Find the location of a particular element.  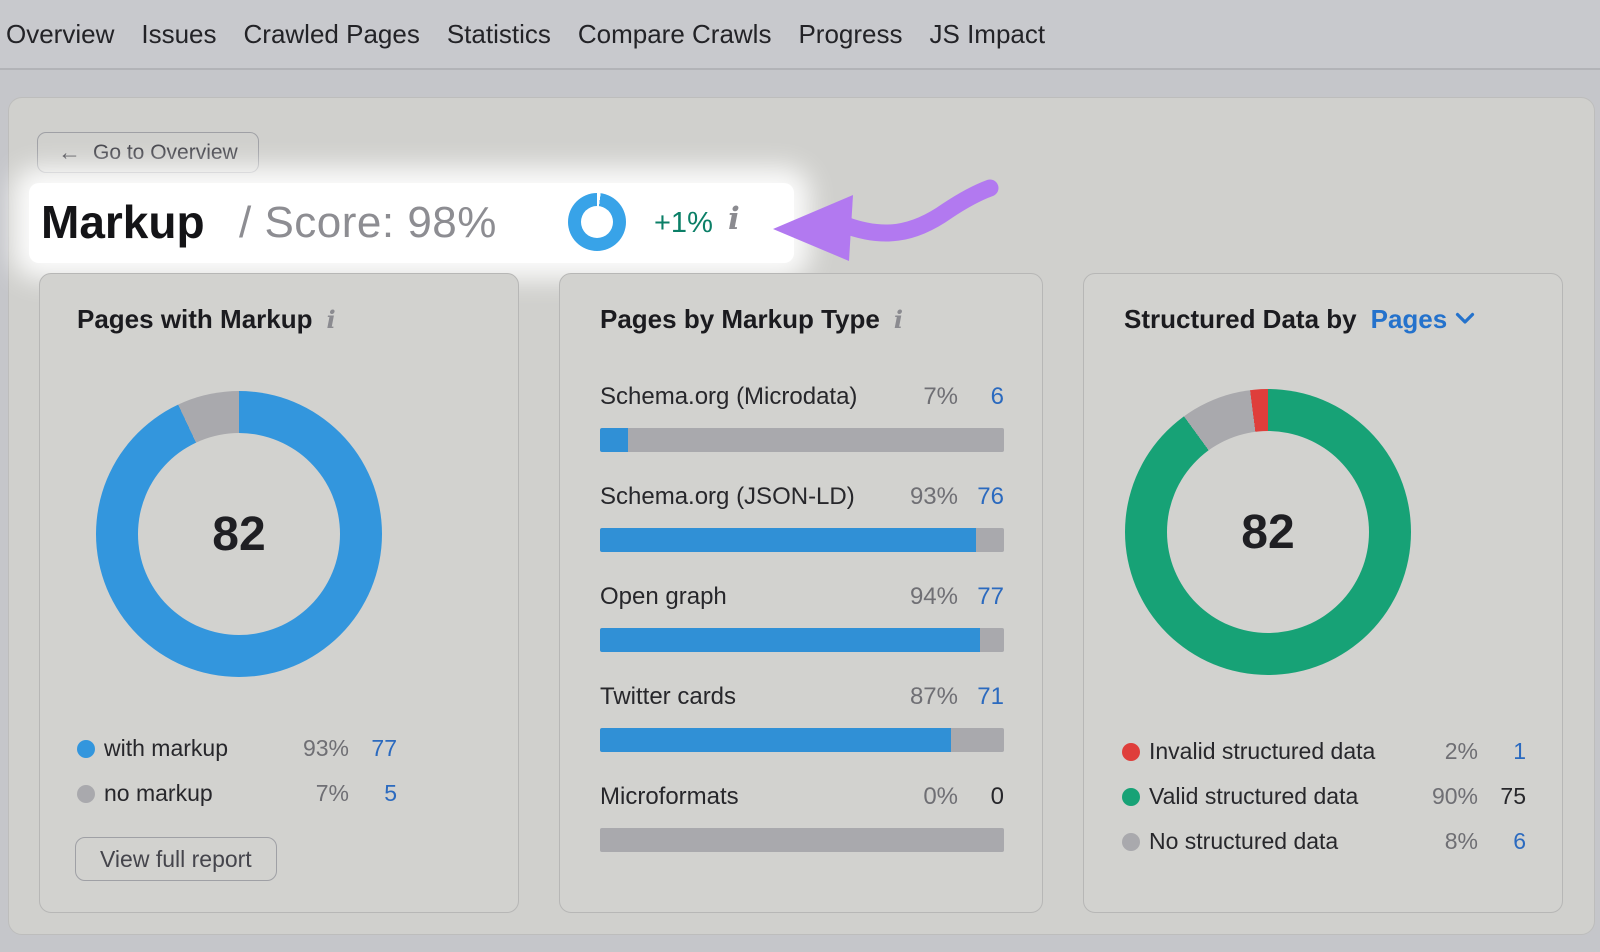

schema-microdata-count-link: 6 is located at coordinates (997, 396).